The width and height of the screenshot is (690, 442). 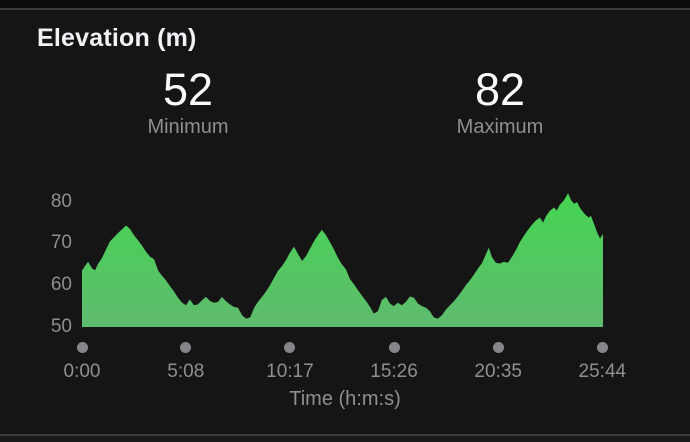 I want to click on maximum-value: 82, so click(x=500, y=89).